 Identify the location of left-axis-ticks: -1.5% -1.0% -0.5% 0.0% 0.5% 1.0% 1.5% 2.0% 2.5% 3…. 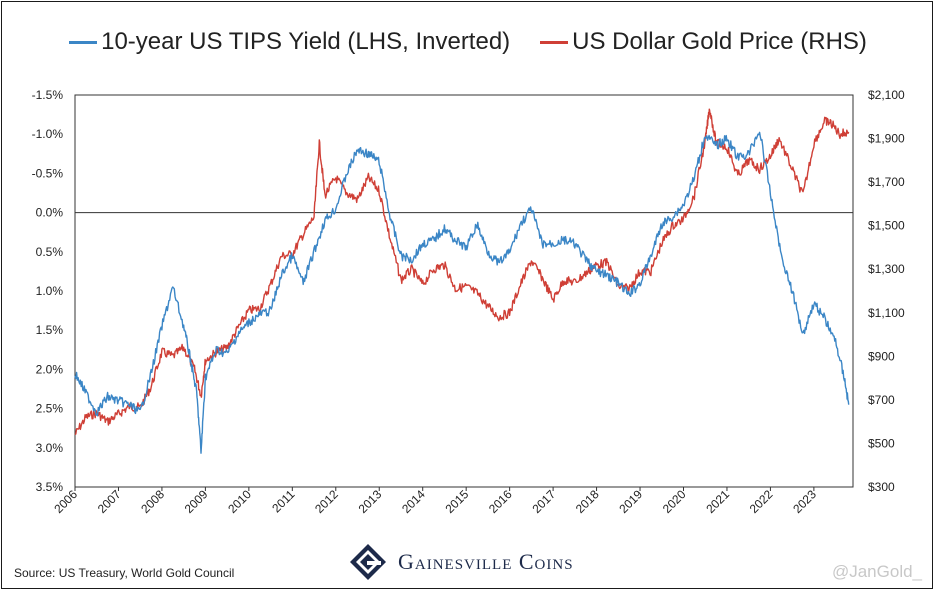
(48, 291).